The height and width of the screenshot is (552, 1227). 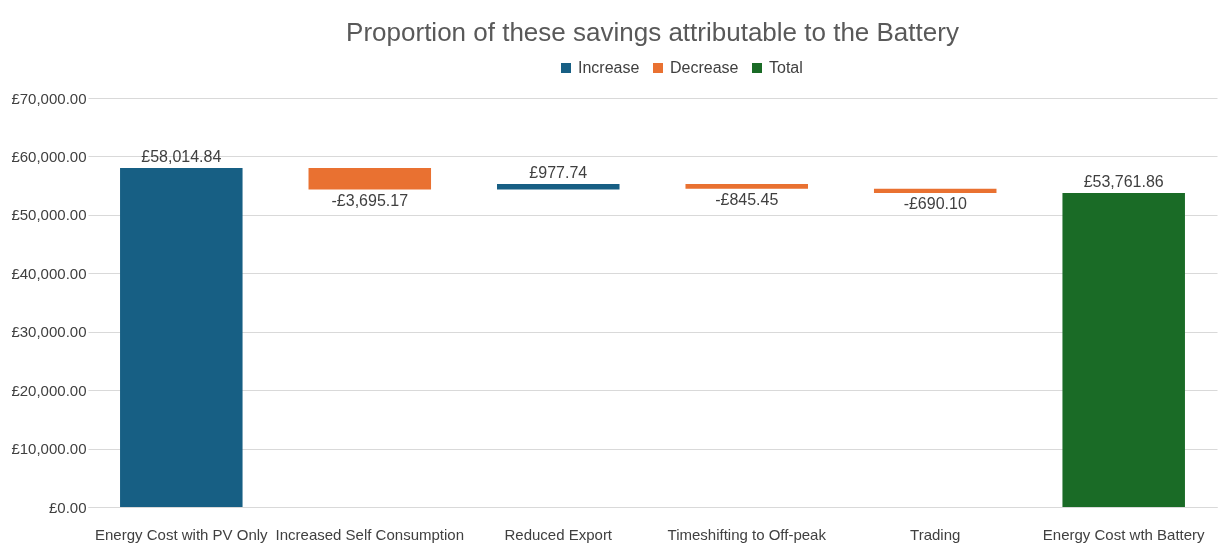 What do you see at coordinates (49, 98) in the screenshot?
I see `y-tick-label: £70,000.00` at bounding box center [49, 98].